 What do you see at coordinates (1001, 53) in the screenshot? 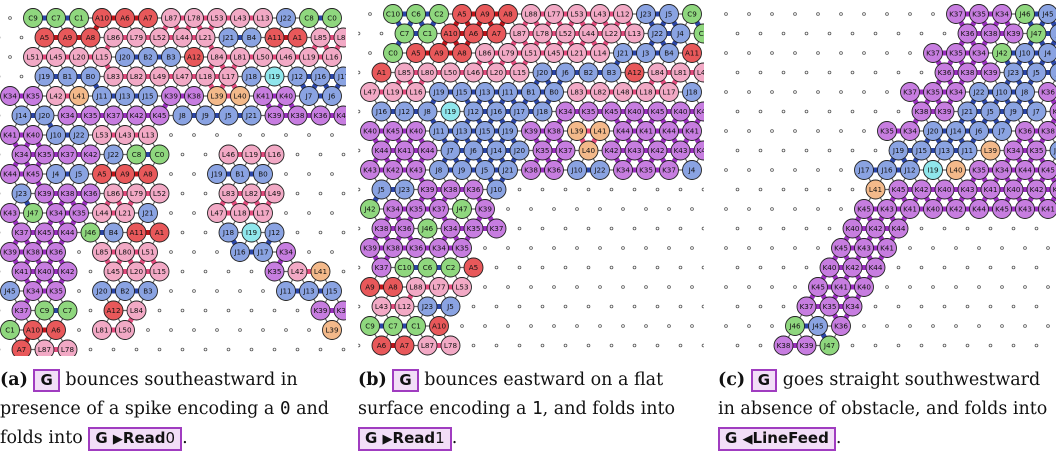
I see `tile-label: J42` at bounding box center [1001, 53].